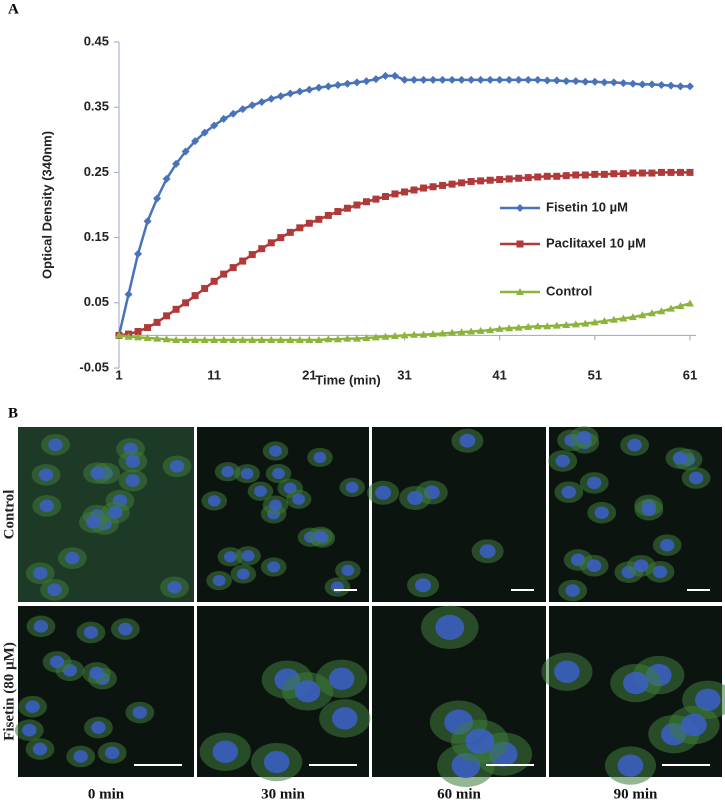 This screenshot has height=807, width=725. What do you see at coordinates (13, 413) in the screenshot?
I see `panel-label: B` at bounding box center [13, 413].